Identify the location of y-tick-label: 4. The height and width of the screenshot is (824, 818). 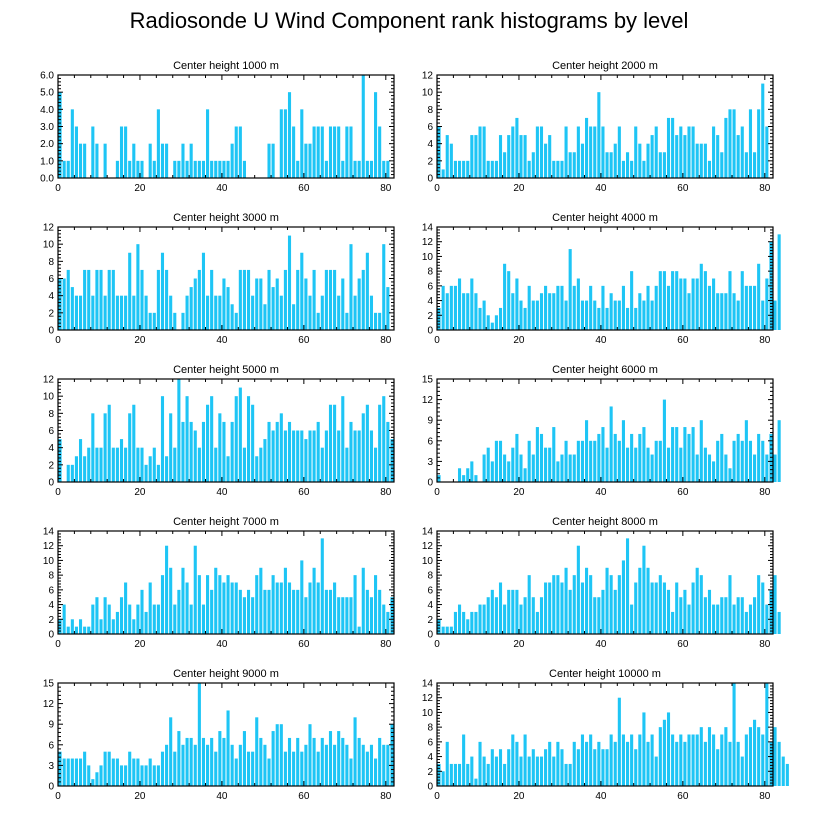
(430, 301).